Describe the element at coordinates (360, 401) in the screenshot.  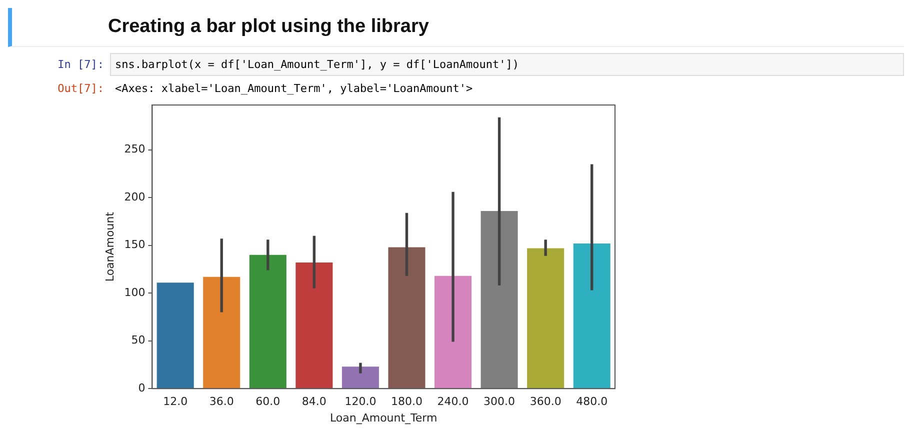
I see `x-tick-label: 120.0` at that location.